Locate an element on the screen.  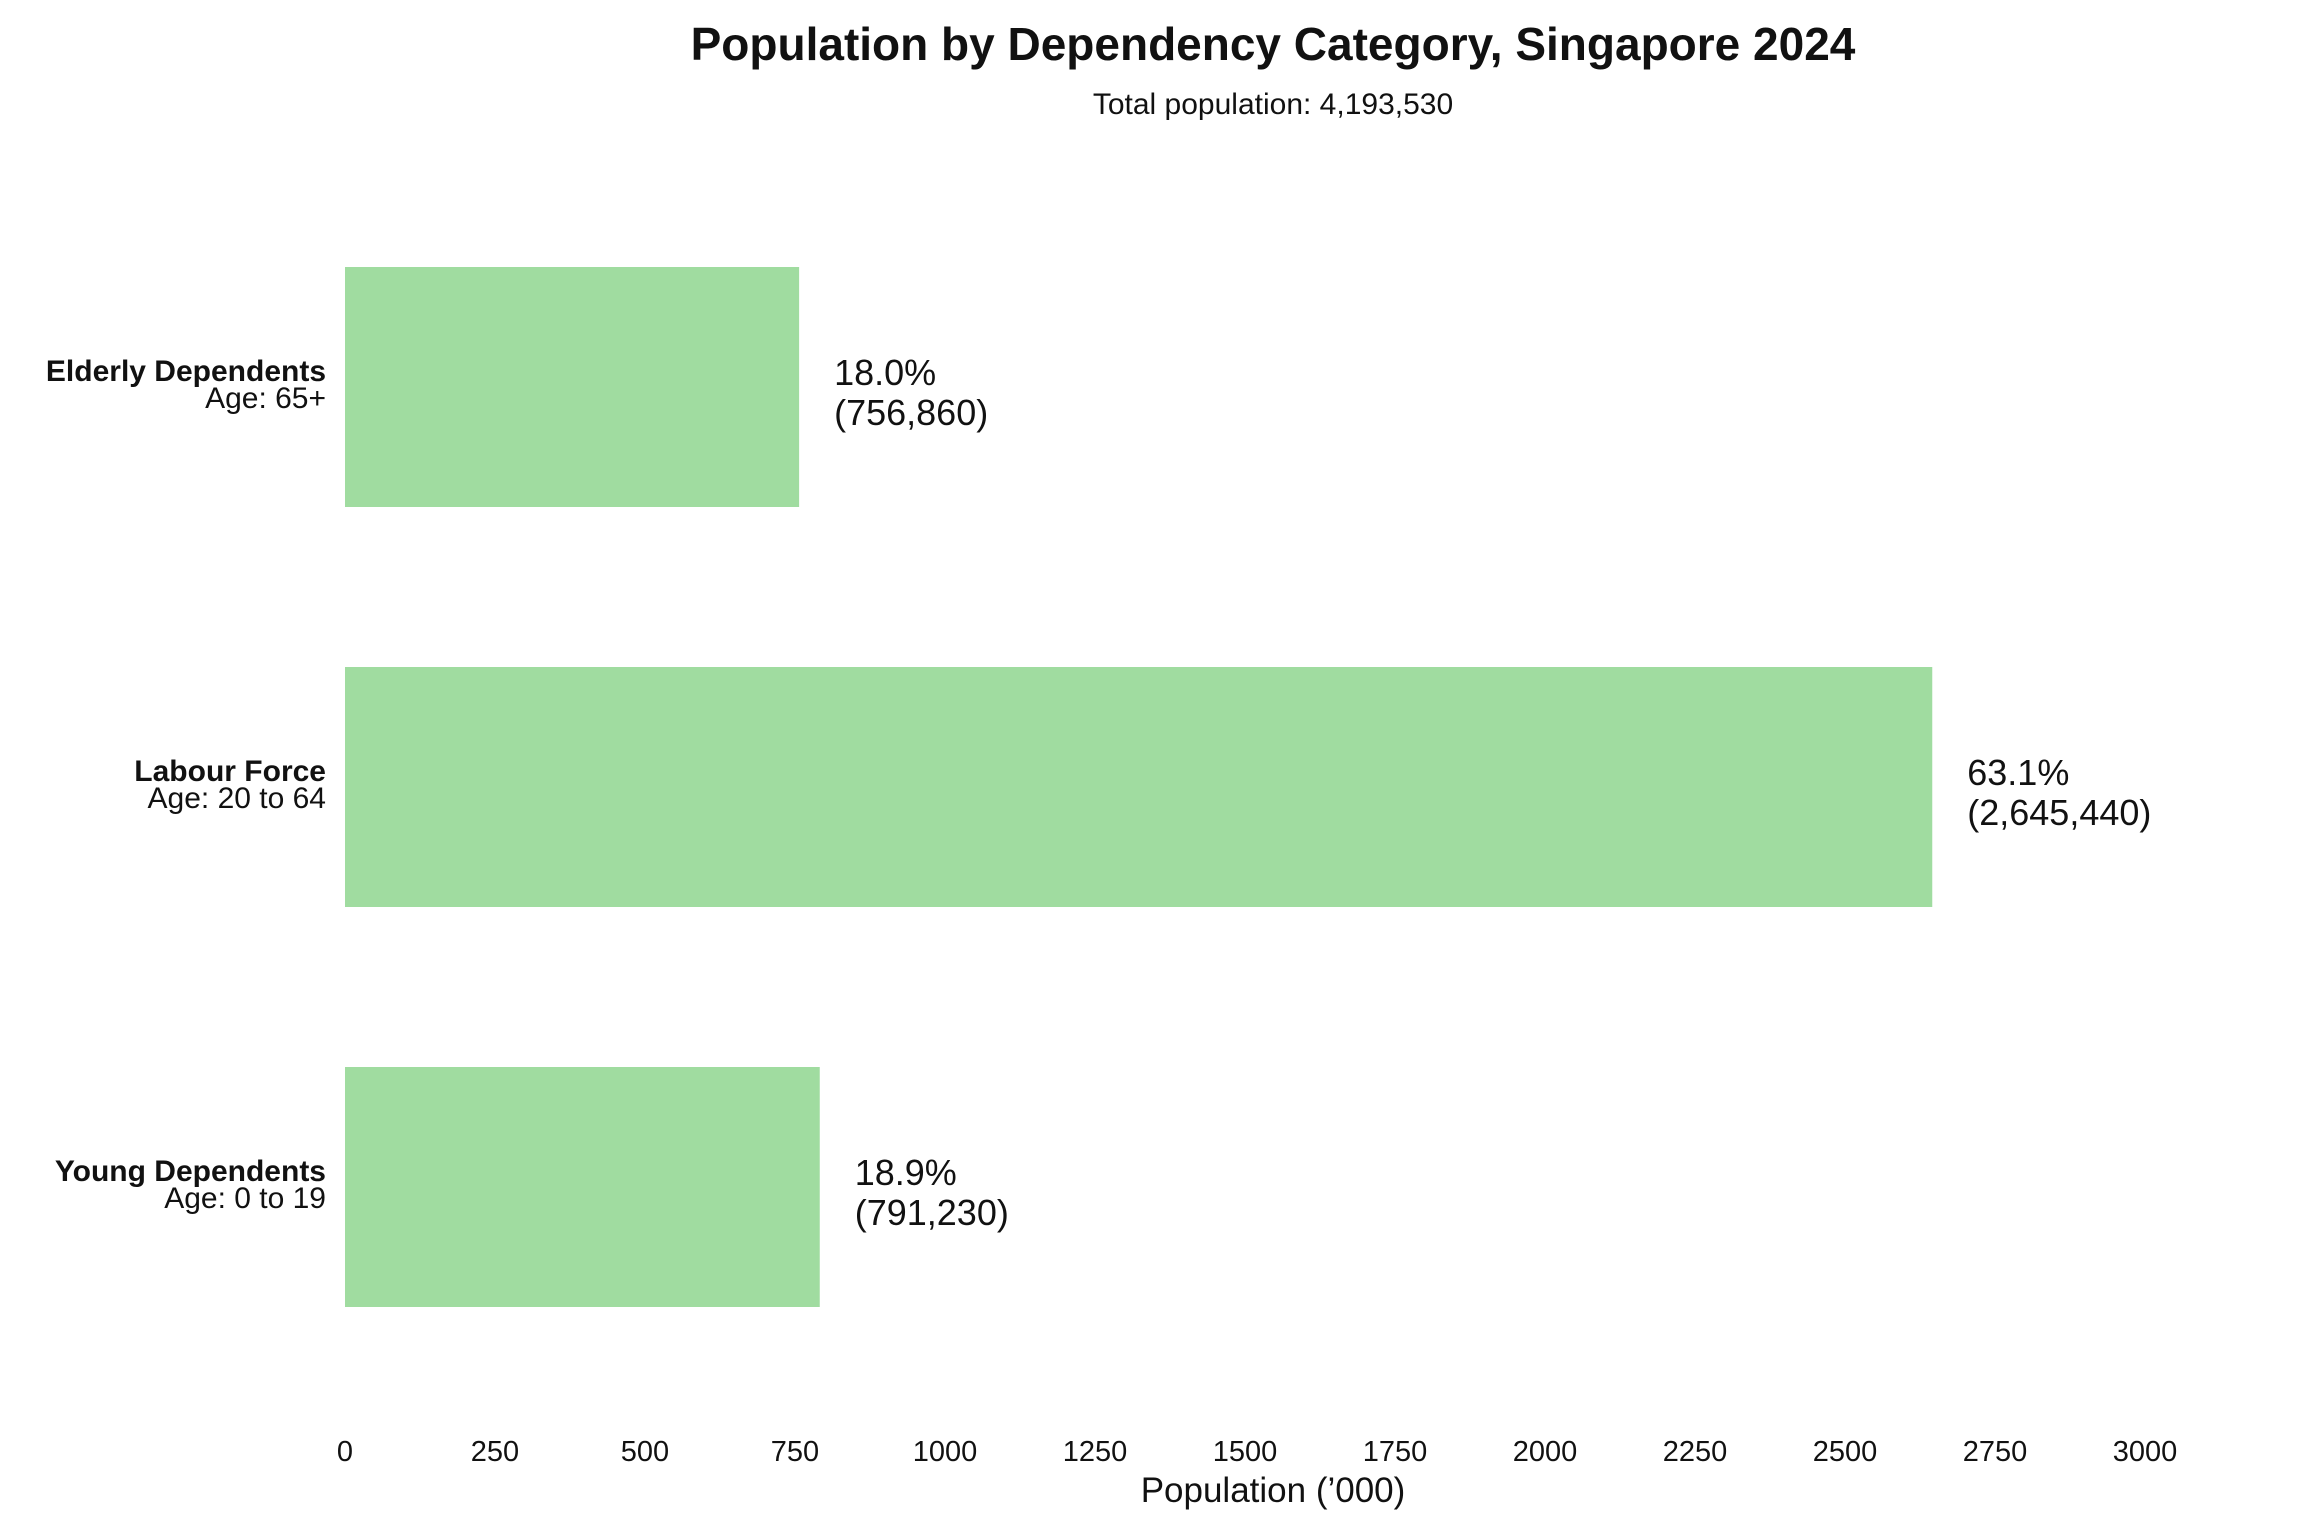
x-tick-label: 1500 is located at coordinates (1245, 1452).